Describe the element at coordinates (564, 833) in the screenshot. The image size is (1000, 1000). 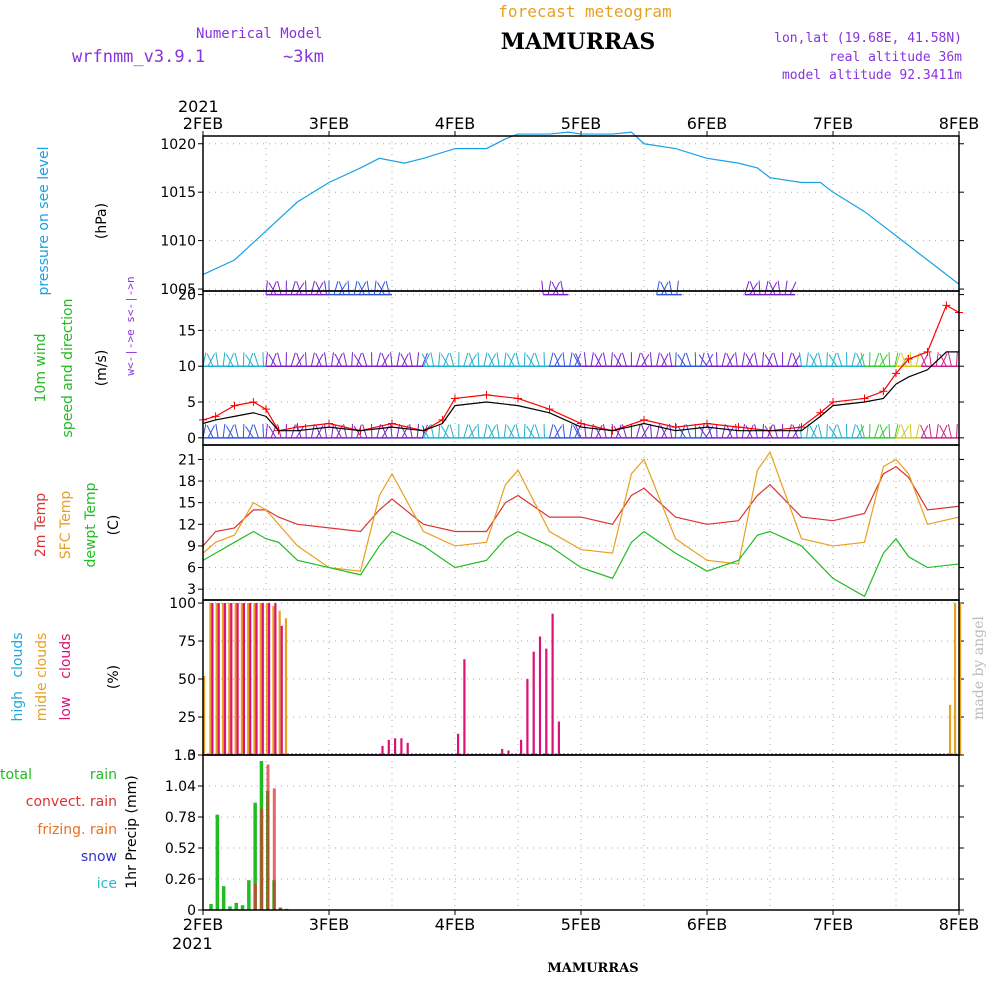
I see `precip-panel: 0 0.26 0.52 0.78 1.04 1.3` at that location.